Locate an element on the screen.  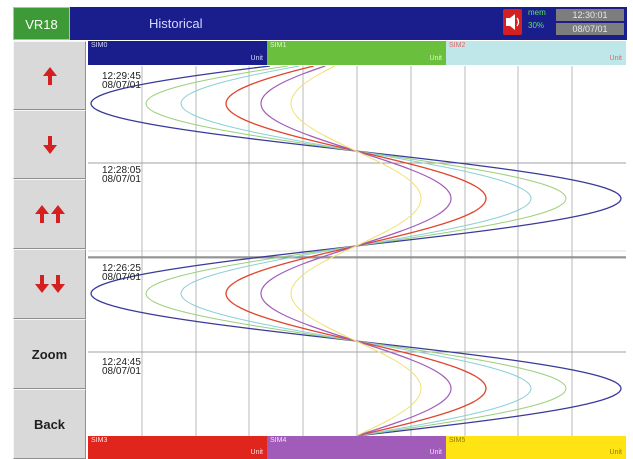
channel-name: SIM4 is located at coordinates (278, 440).